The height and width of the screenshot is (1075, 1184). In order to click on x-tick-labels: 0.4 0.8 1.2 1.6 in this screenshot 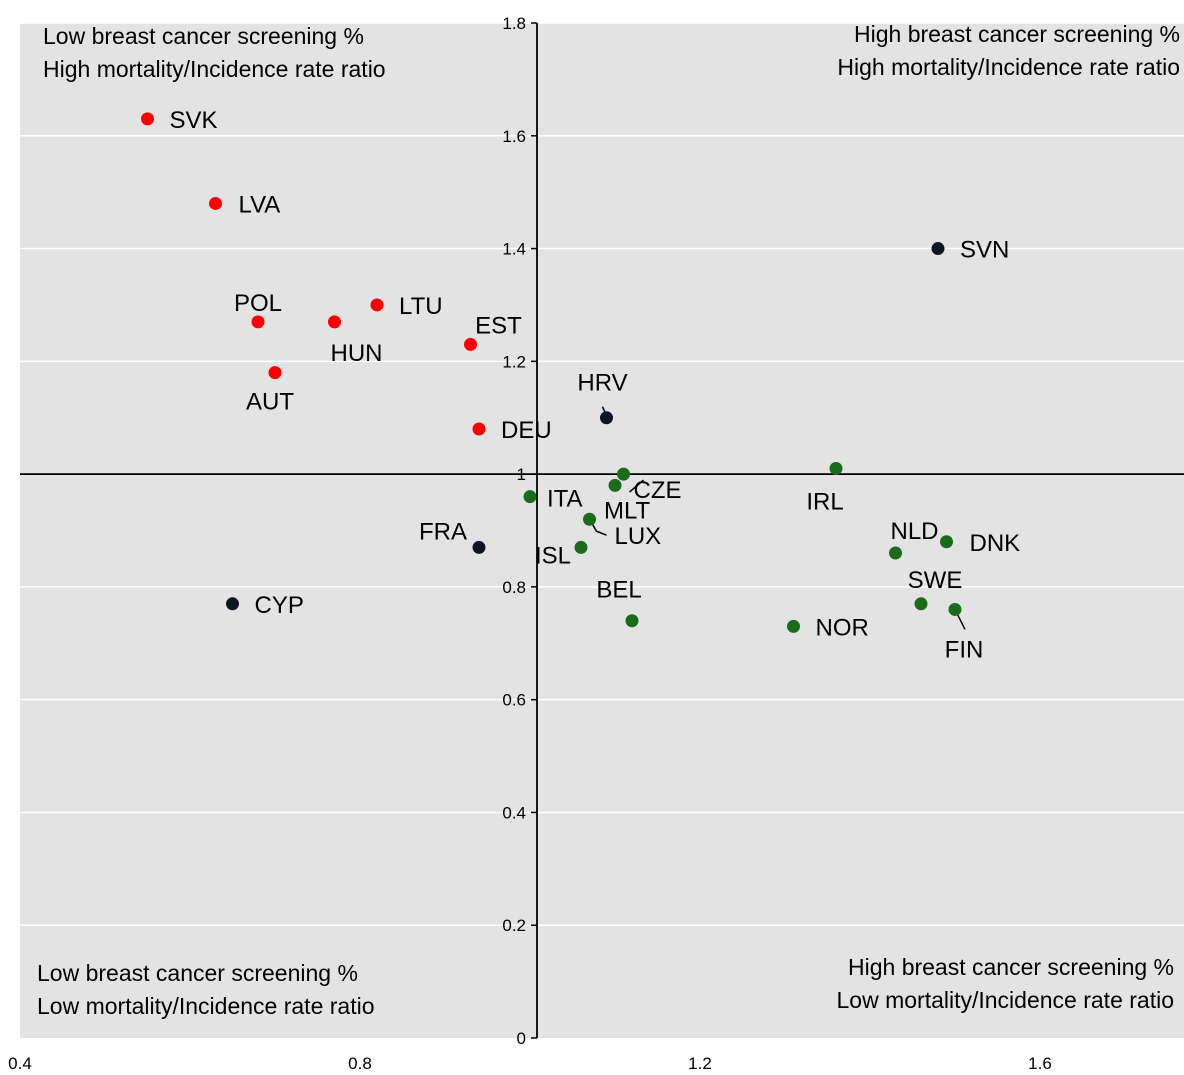, I will do `click(530, 1063)`.